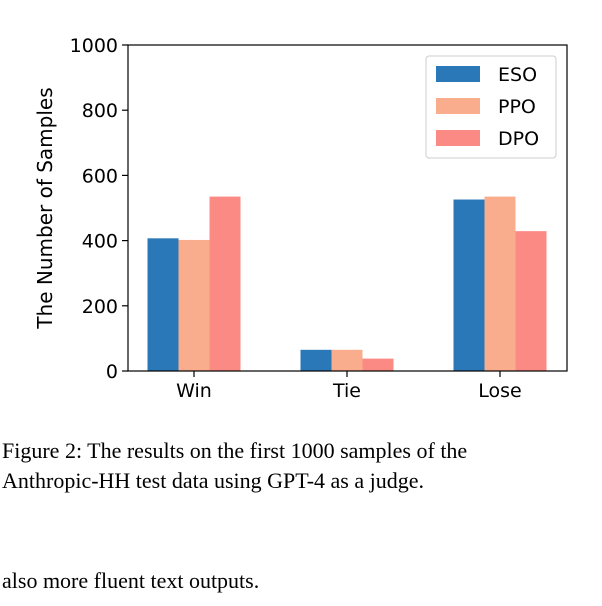 The height and width of the screenshot is (606, 602). I want to click on legend-label-ppo: PPO, so click(517, 107).